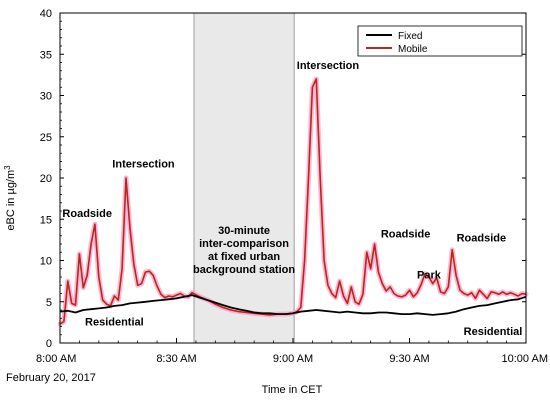 Image resolution: width=550 pixels, height=401 pixels. Describe the element at coordinates (46, 220) in the screenshot. I see `y-tick-label: 15` at that location.